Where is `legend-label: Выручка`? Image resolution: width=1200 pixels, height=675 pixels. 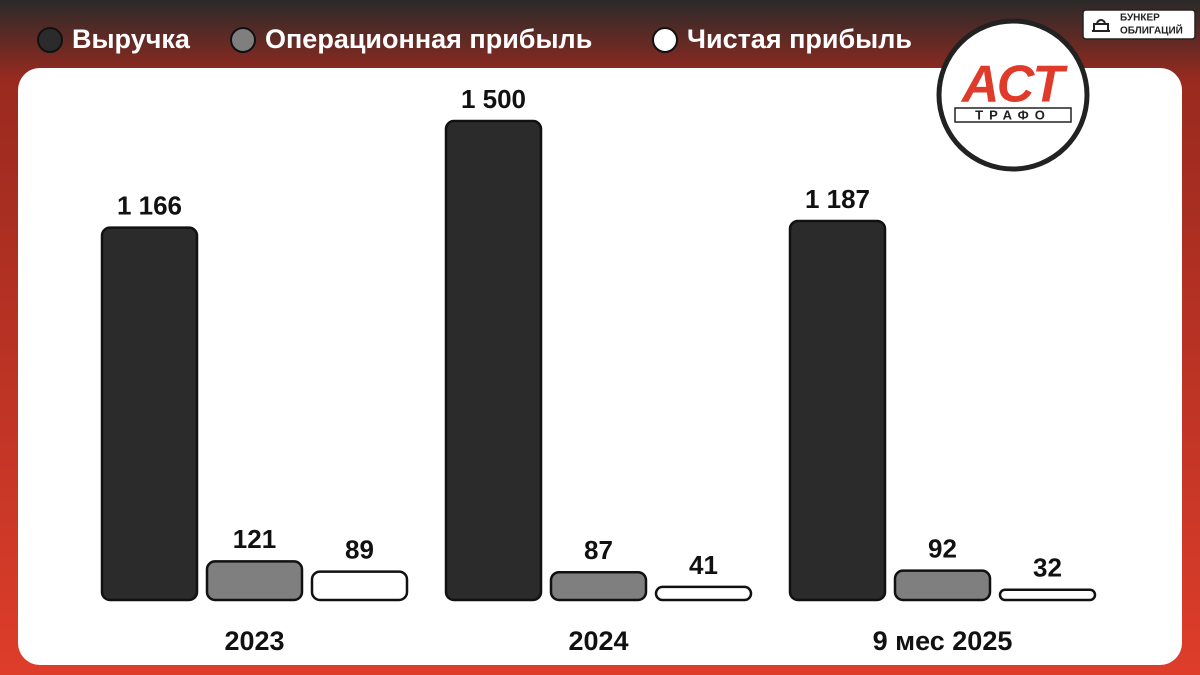
legend-label: Выручка is located at coordinates (131, 39).